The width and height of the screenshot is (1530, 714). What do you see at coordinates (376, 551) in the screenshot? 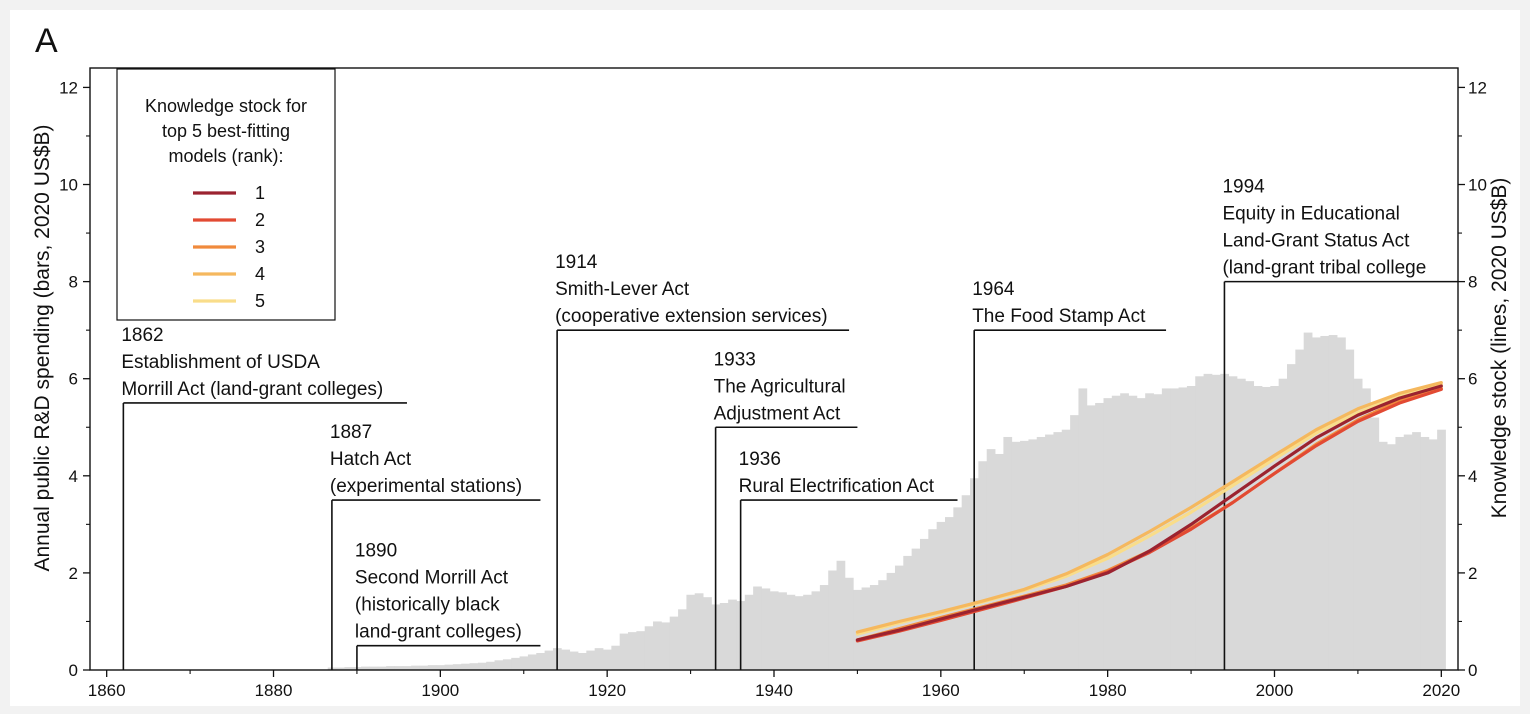
I see `annotation-text-1890-0: 1890` at bounding box center [376, 551].